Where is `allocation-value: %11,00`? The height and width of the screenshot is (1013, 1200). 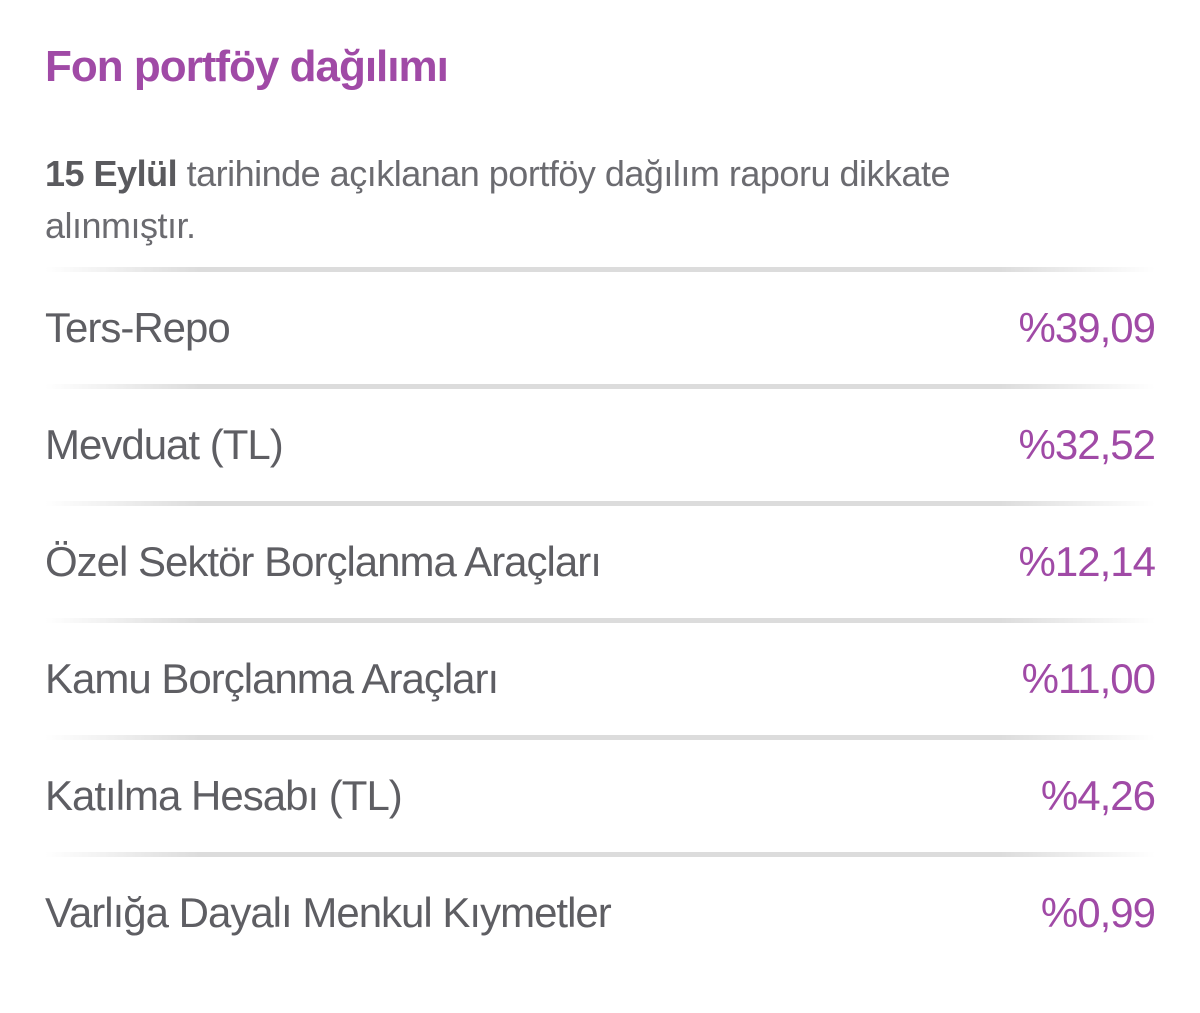 allocation-value: %11,00 is located at coordinates (1088, 678).